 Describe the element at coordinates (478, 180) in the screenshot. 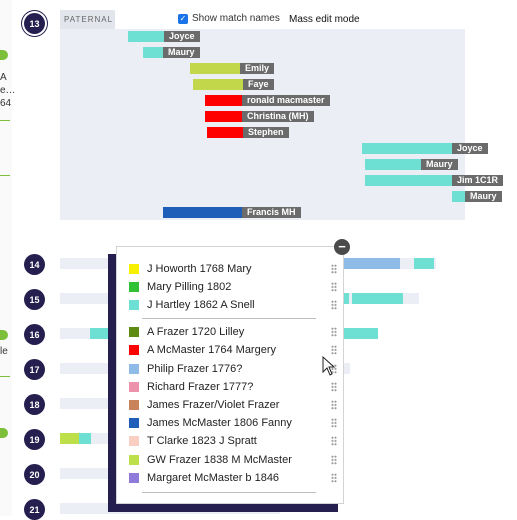

I see `match-name-label: Jim 1C1R` at that location.